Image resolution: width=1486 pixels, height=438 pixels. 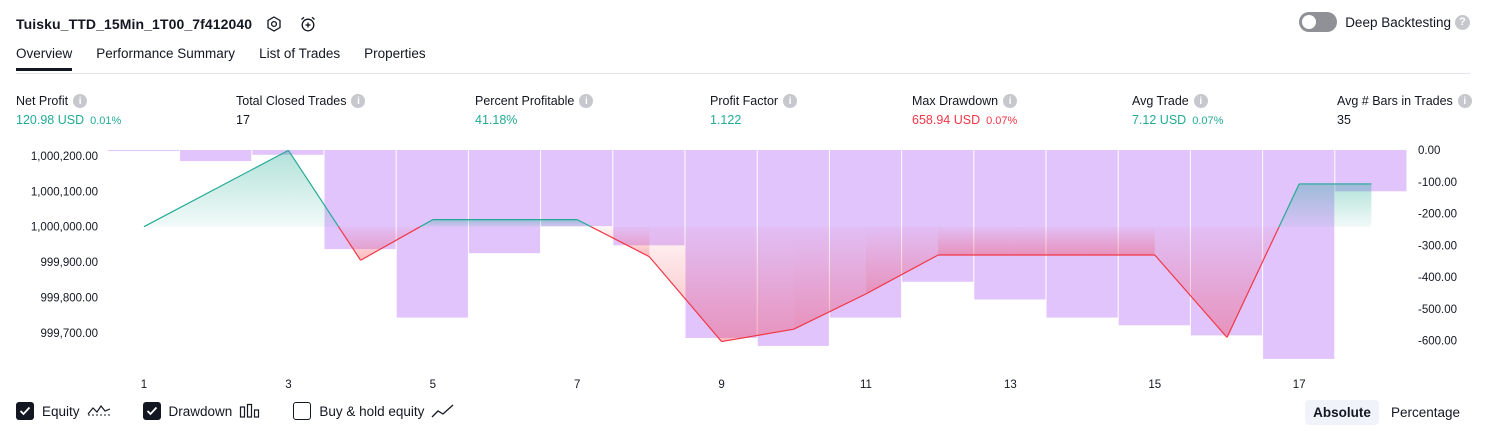 What do you see at coordinates (395, 53) in the screenshot?
I see `tab-properties: Properties` at bounding box center [395, 53].